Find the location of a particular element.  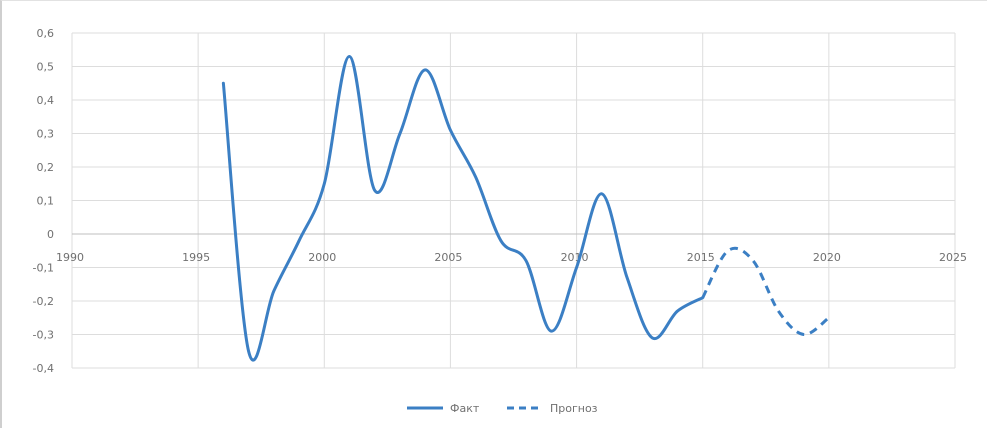

x-tick-label: 2015 is located at coordinates (701, 257).